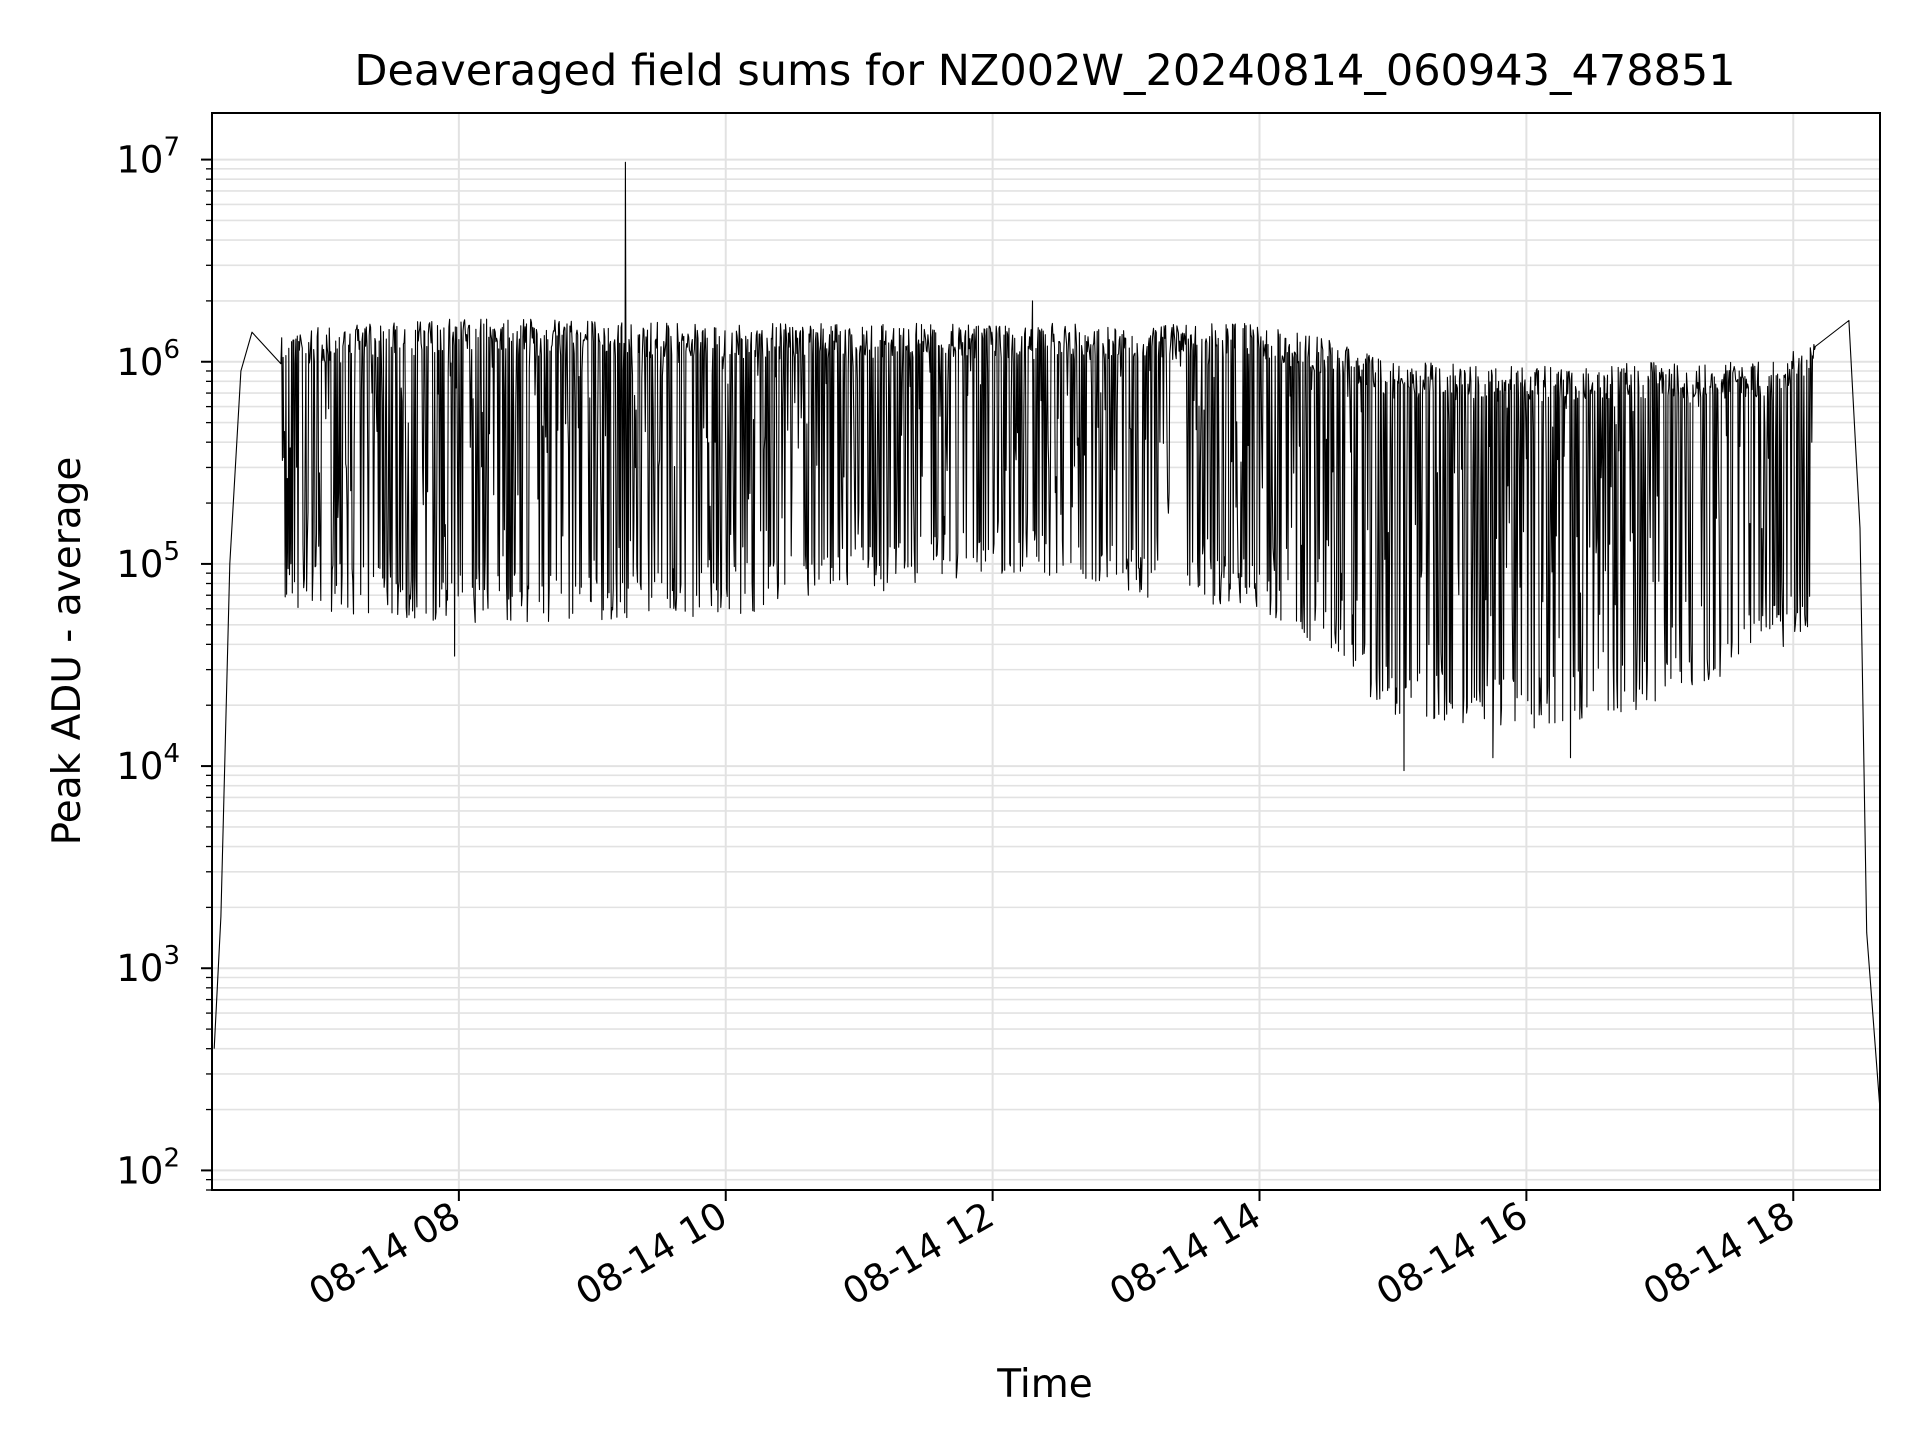 This screenshot has width=1920, height=1440. Describe the element at coordinates (171, 754) in the screenshot. I see `y-tick-exponent: 4` at that location.